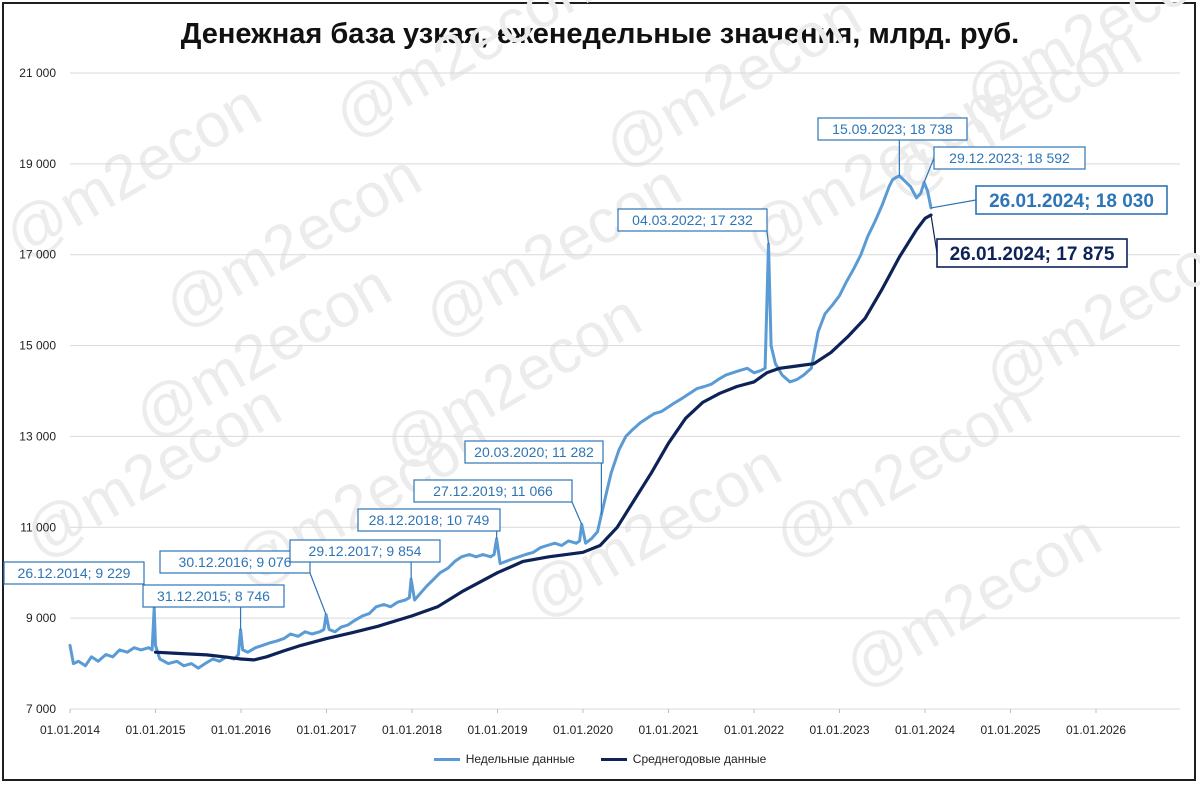 This screenshot has width=1200, height=785. I want to click on x-tick-label: 01.01.2019, so click(497, 730).